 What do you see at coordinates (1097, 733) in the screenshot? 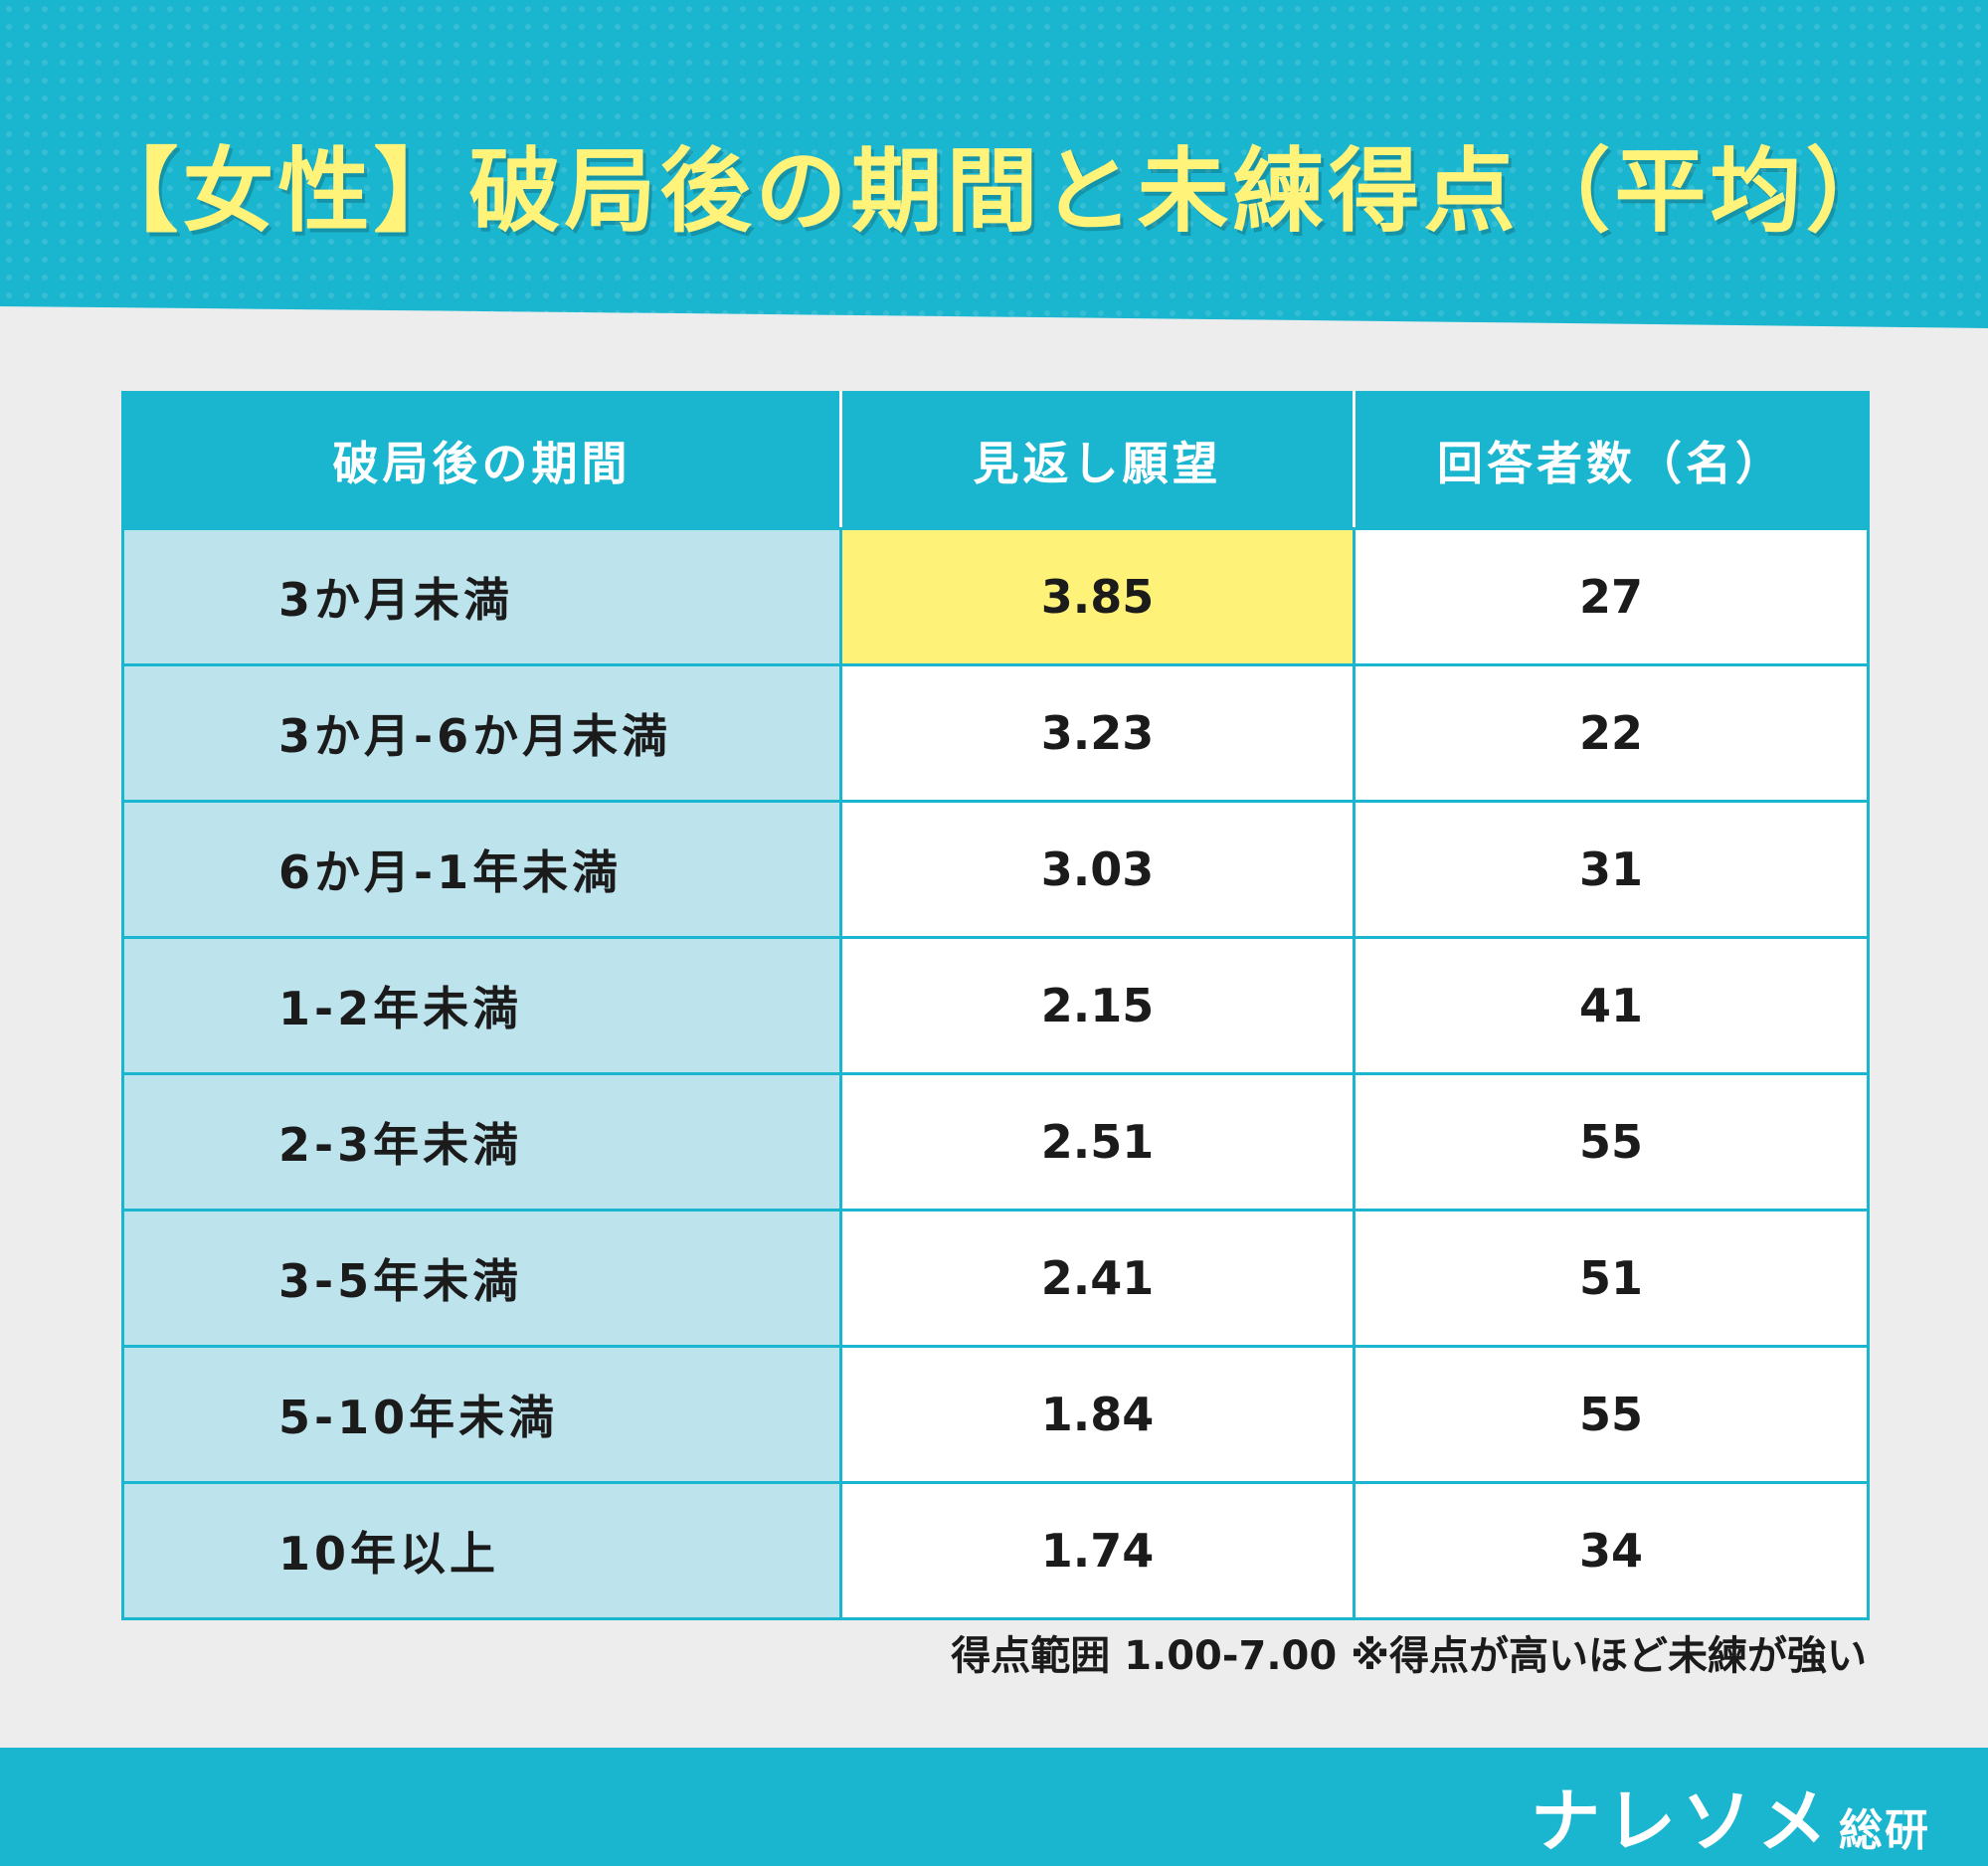
I see `score-cell: 3.23` at bounding box center [1097, 733].